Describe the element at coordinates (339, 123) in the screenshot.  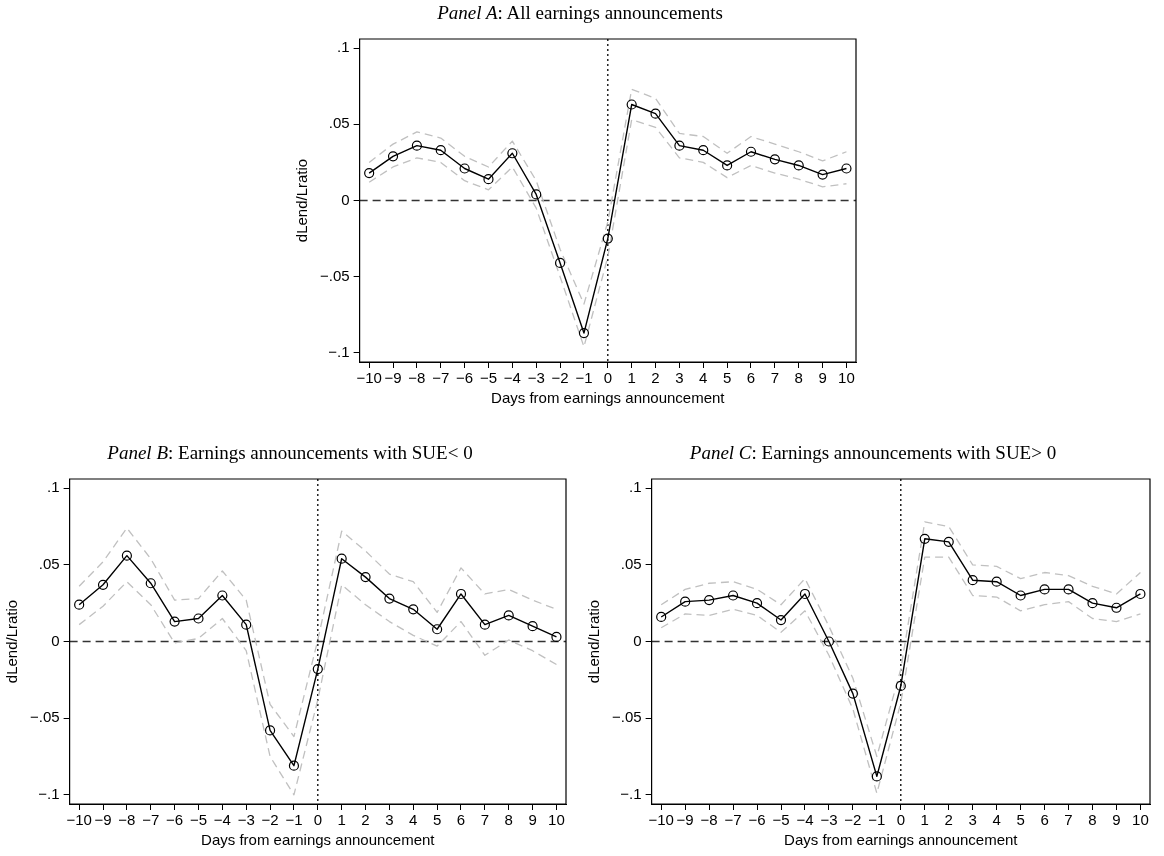
I see `y-tick-label: .05` at that location.